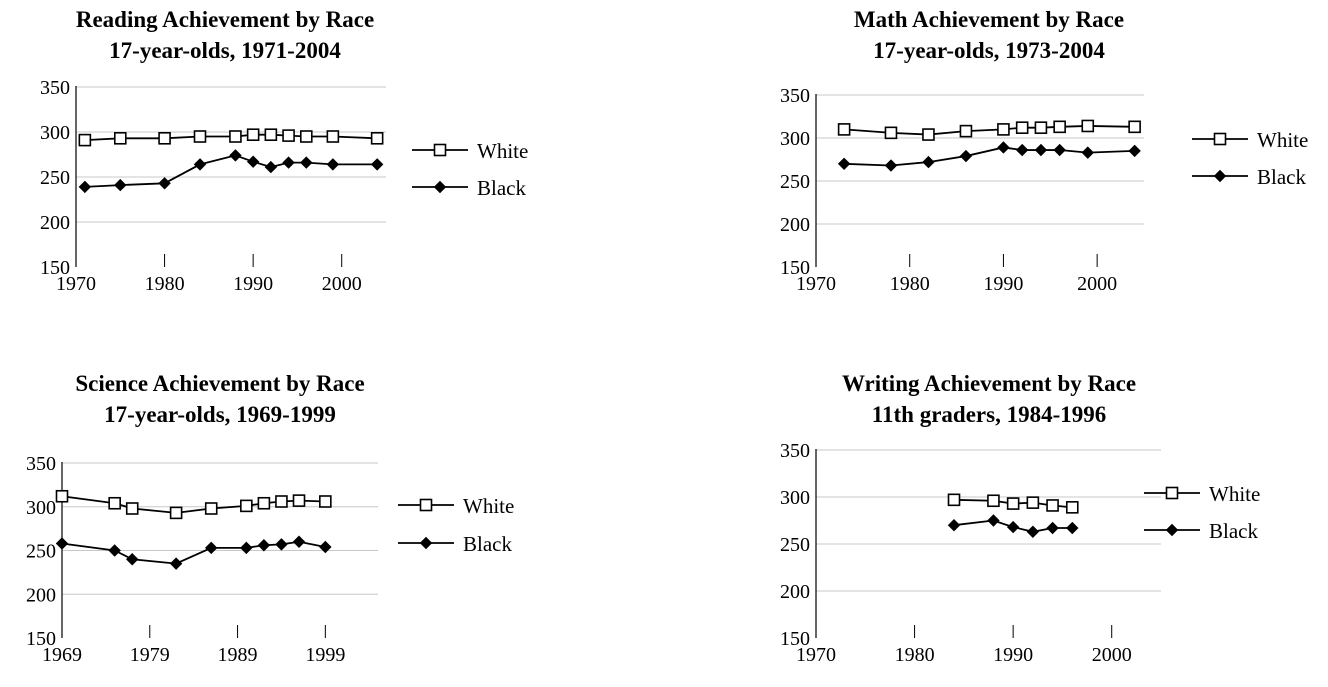  What do you see at coordinates (220, 383) in the screenshot?
I see `title-line: Science Achievement by Race` at bounding box center [220, 383].